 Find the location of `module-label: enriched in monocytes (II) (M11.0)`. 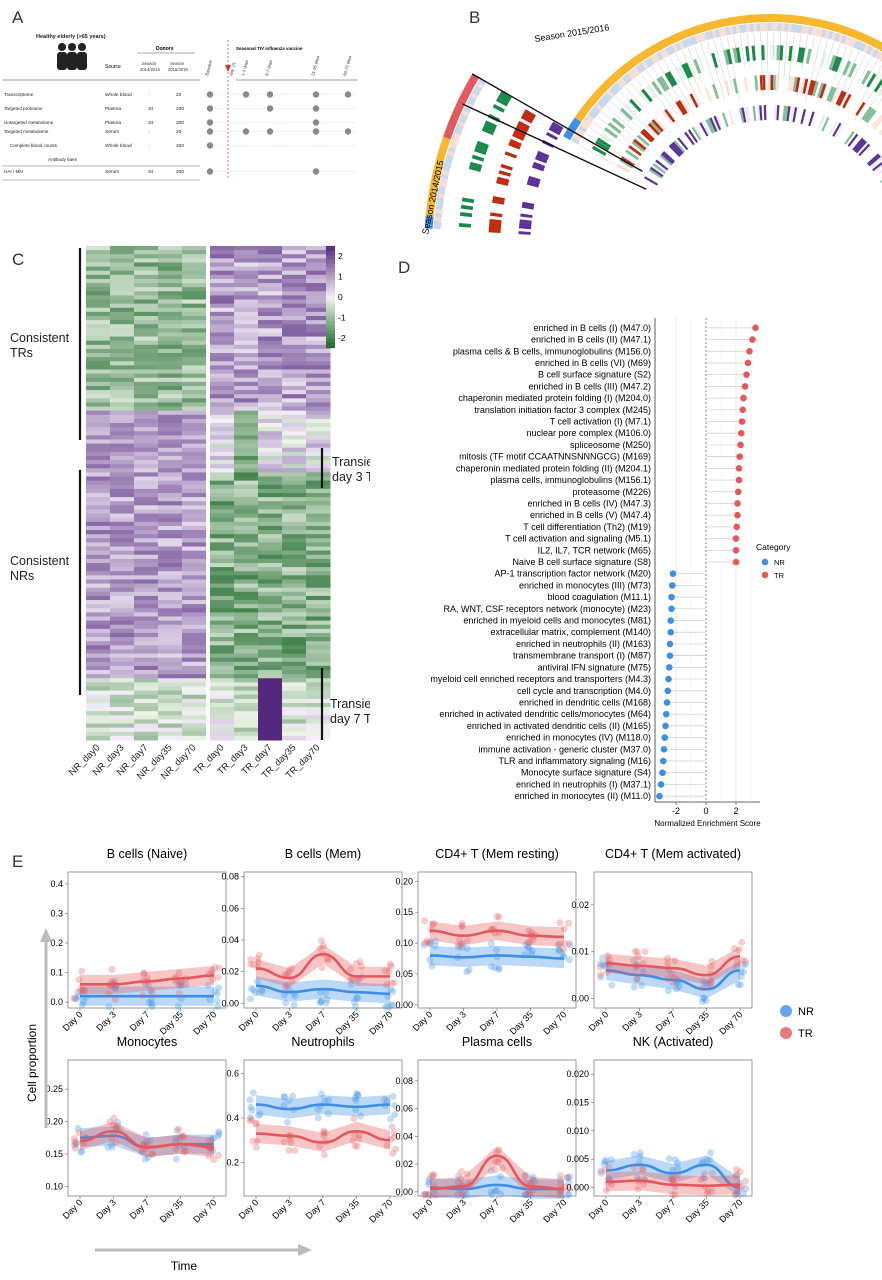

module-label: enriched in monocytes (II) (M11.0) is located at coordinates (583, 796).